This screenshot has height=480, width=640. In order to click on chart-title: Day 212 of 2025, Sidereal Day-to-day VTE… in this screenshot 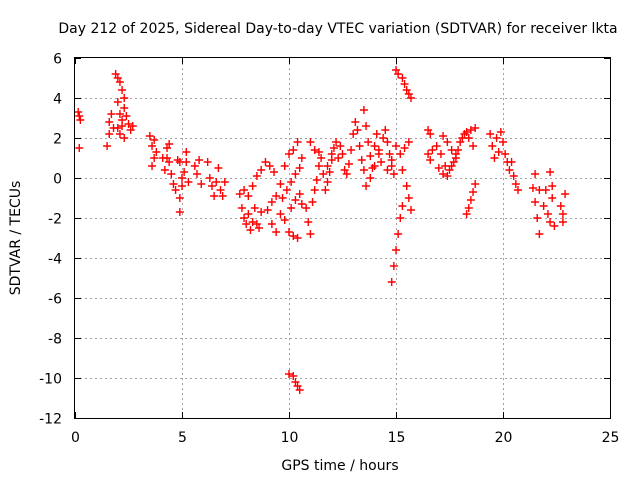, I will do `click(337, 29)`.